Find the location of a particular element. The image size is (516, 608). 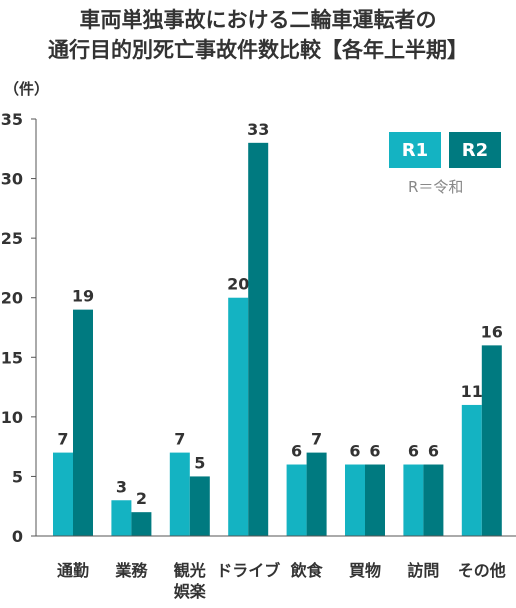

y-tick-label: 10 is located at coordinates (12, 417).